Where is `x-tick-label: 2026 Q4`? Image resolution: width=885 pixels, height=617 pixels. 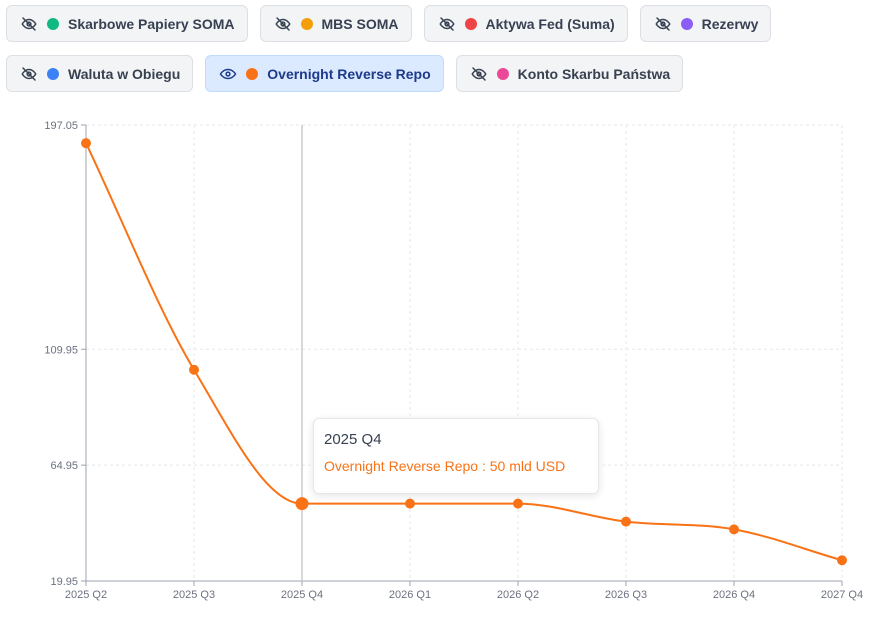 x-tick-label: 2026 Q4 is located at coordinates (734, 595).